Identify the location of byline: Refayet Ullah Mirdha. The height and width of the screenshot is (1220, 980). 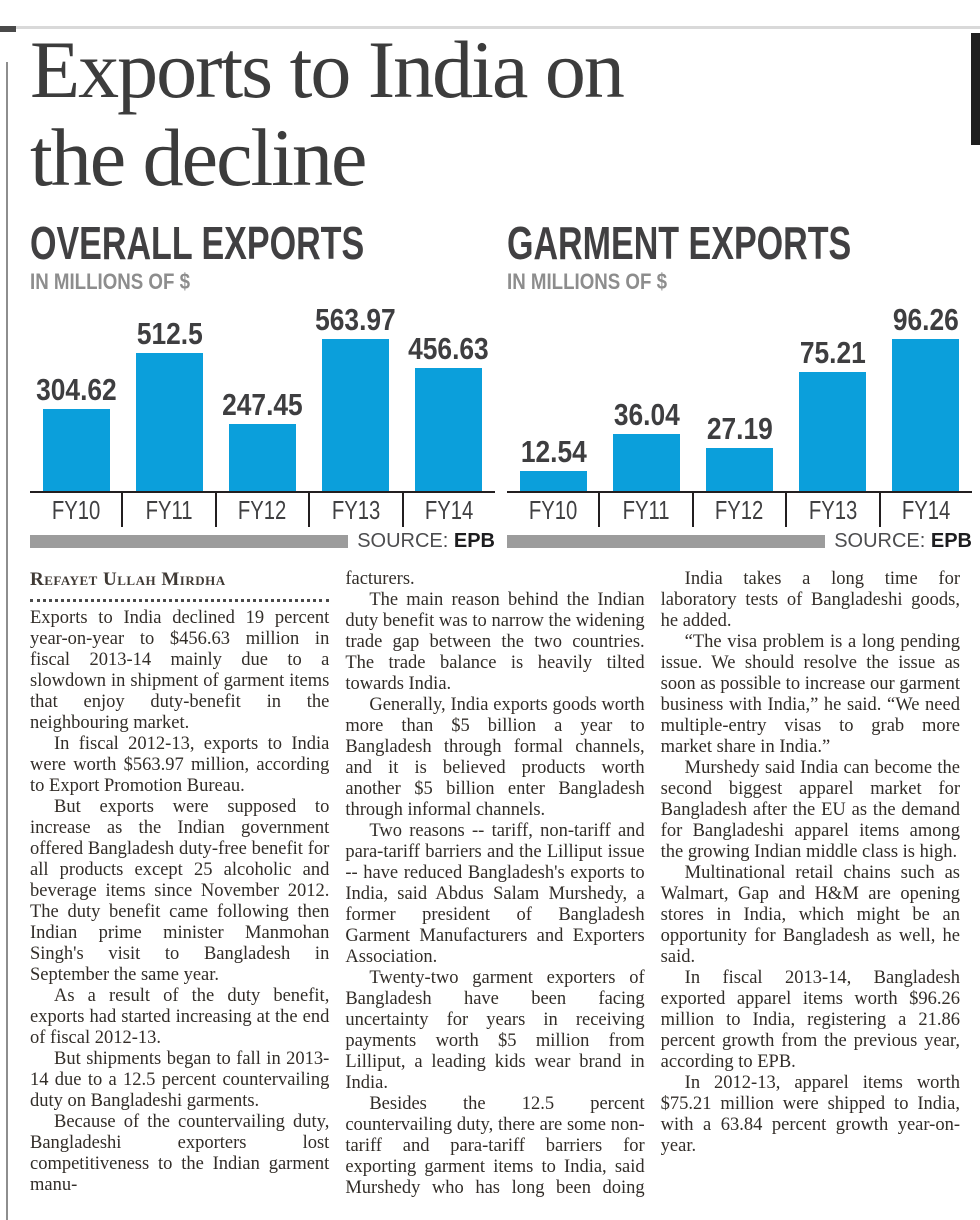
(128, 579).